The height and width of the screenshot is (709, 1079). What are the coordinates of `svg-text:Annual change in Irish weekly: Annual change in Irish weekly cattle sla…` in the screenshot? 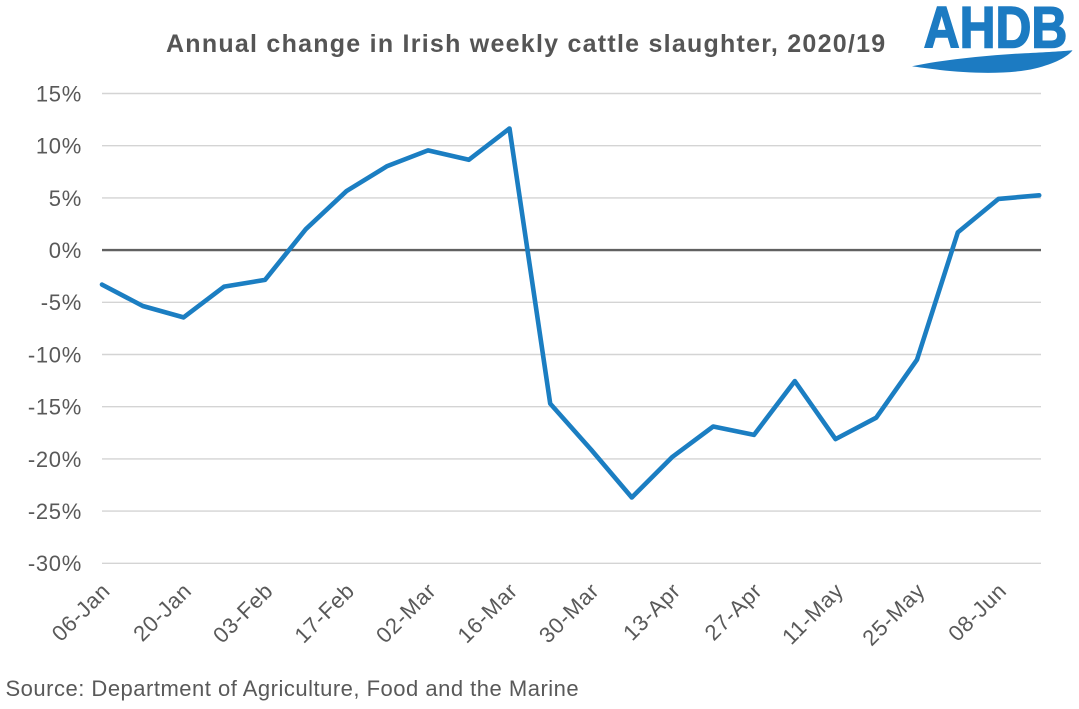 It's located at (526, 44).